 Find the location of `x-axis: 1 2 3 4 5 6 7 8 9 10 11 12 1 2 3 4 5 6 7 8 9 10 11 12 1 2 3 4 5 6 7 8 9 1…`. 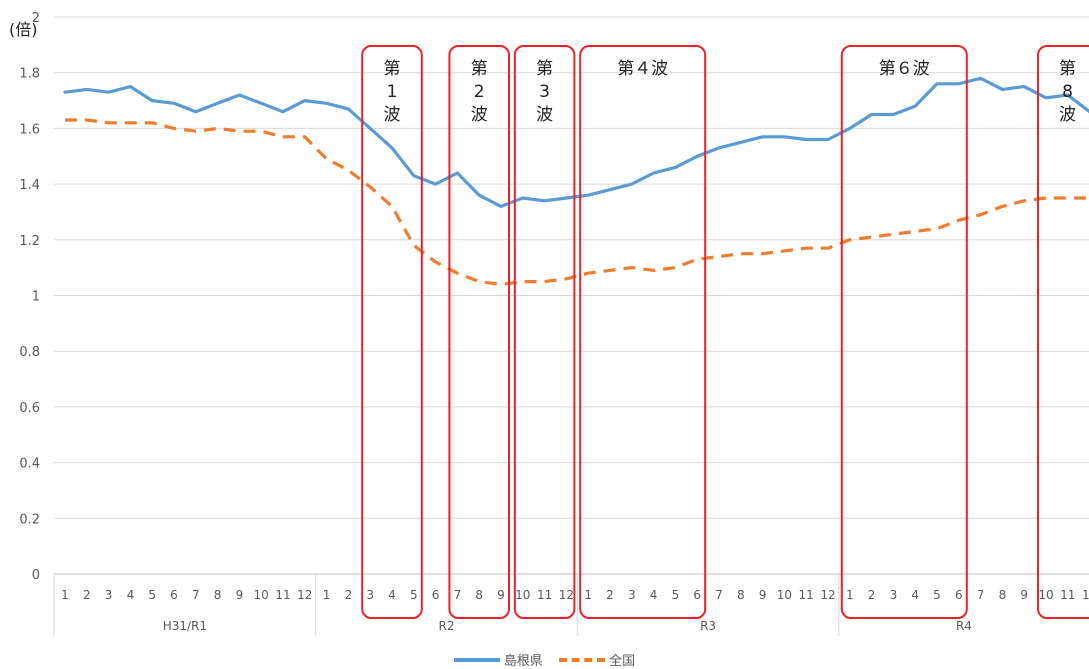

x-axis: 1 2 3 4 5 6 7 8 9 10 11 12 1 2 3 4 5 6 7 8 9 10 11 12 1 2 3 4 5 6 7 8 9 1… is located at coordinates (571, 605).